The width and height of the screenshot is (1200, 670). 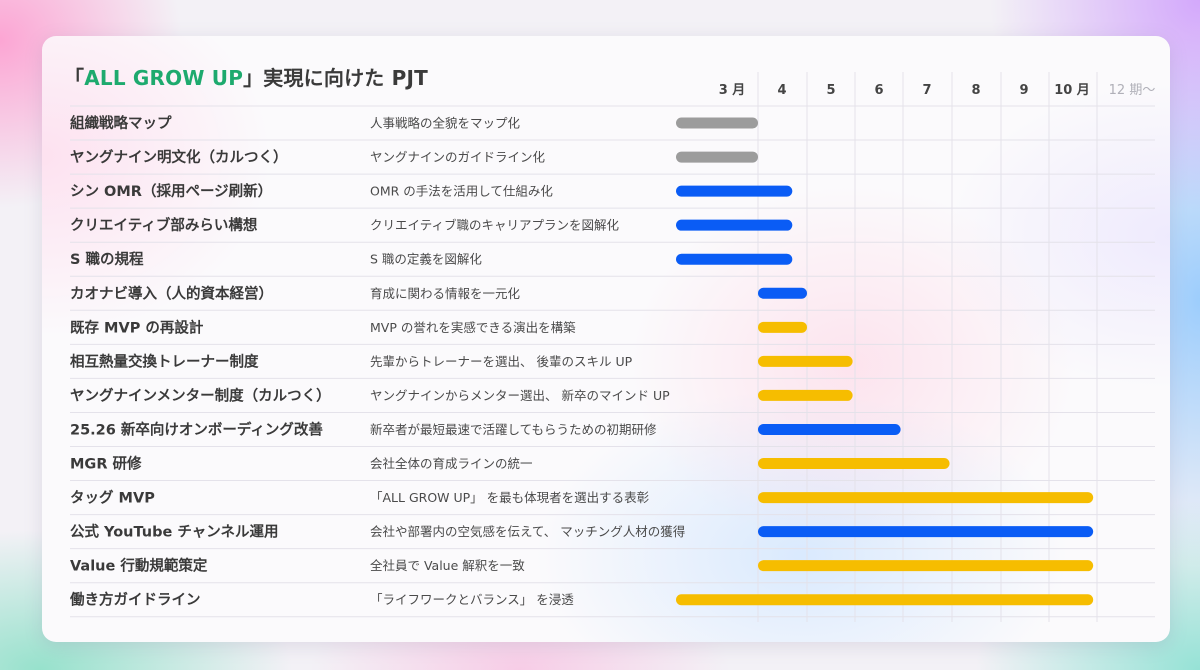 What do you see at coordinates (196, 429) in the screenshot?
I see `project-name-label: 25.26 新卒向けオンボーディング改善` at bounding box center [196, 429].